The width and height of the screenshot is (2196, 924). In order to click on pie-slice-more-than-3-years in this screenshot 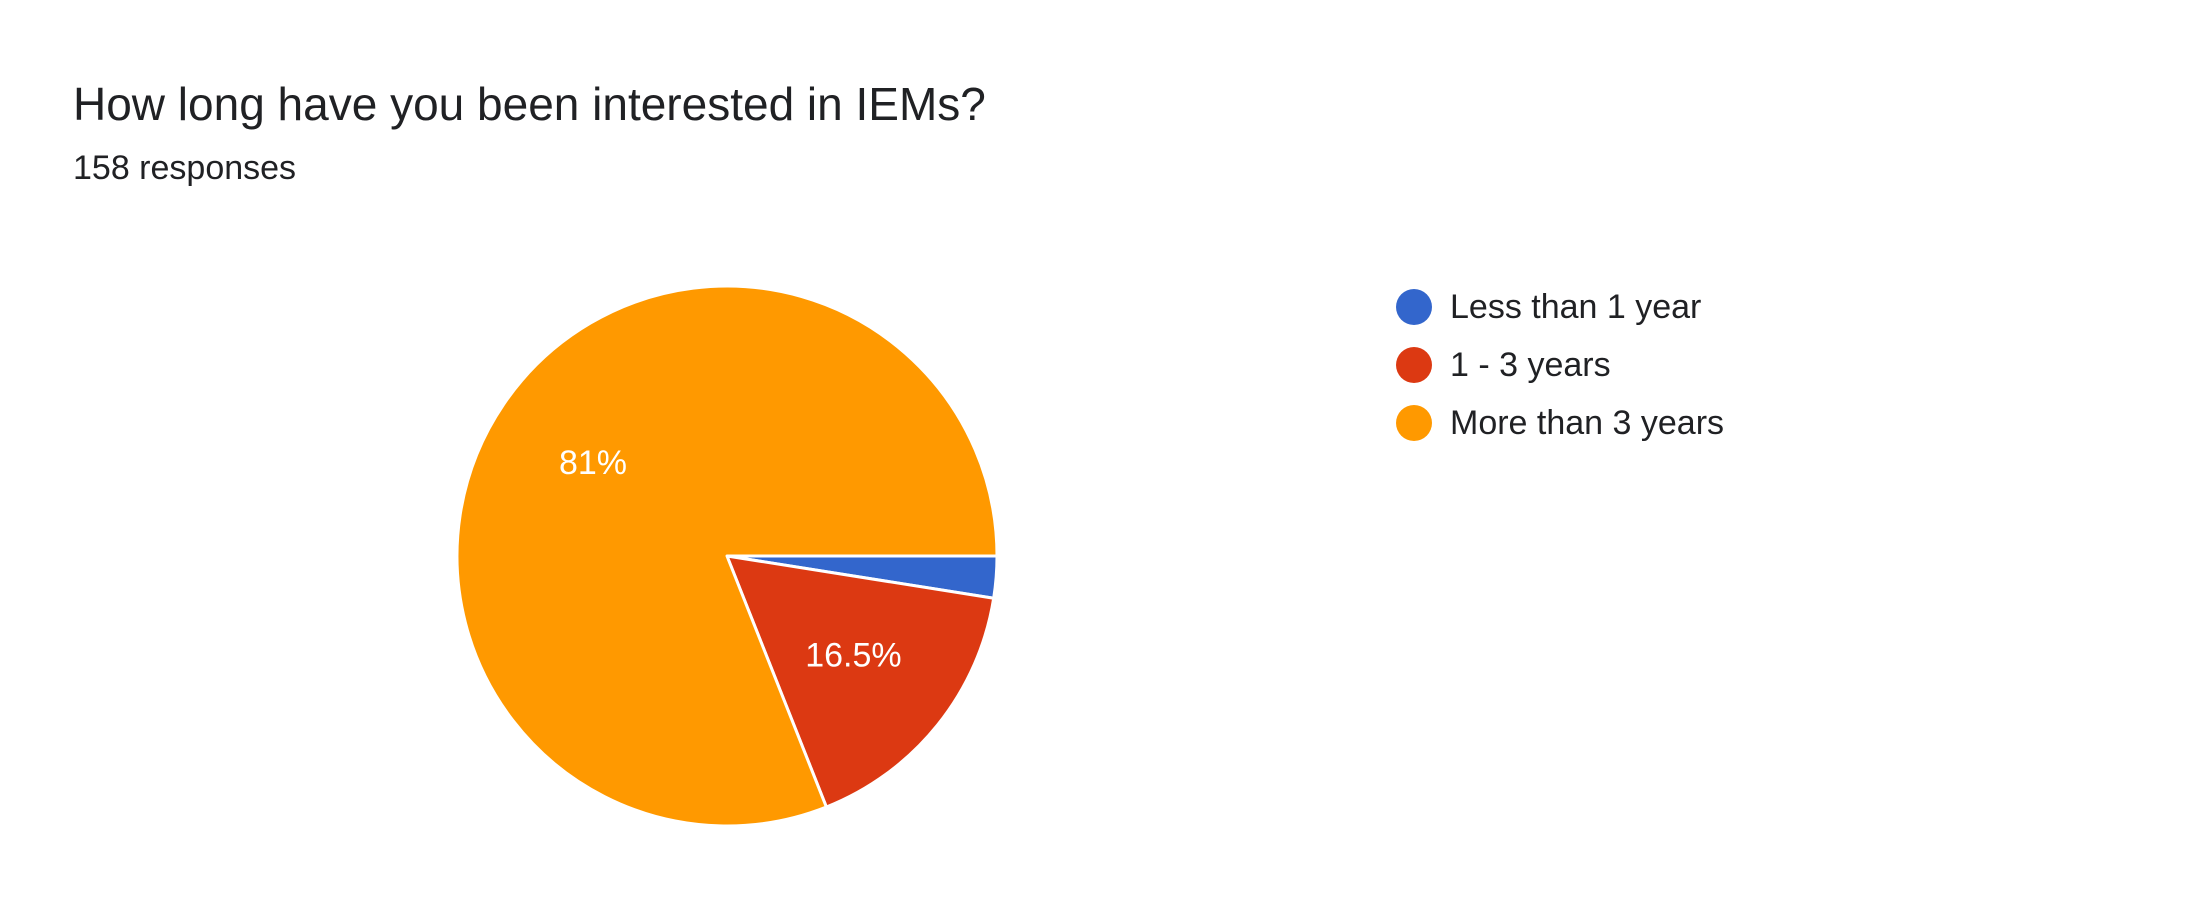, I will do `click(727, 556)`.